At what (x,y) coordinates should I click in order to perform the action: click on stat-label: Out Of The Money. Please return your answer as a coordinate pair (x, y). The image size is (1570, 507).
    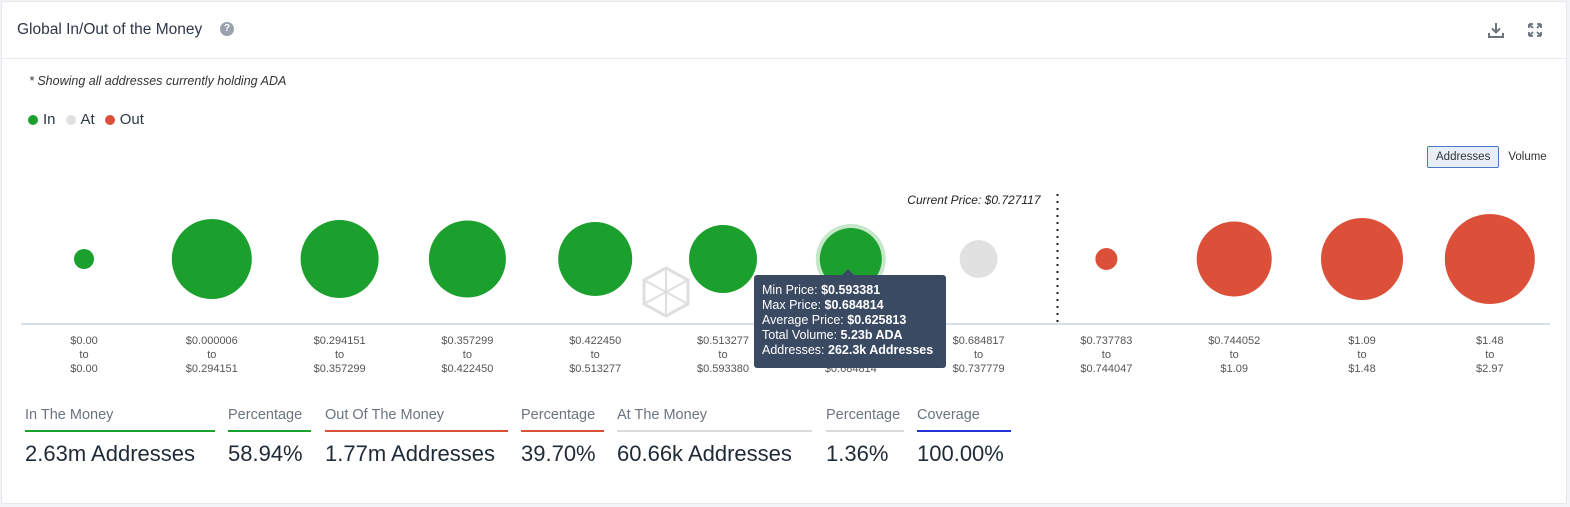
    Looking at the image, I should click on (385, 415).